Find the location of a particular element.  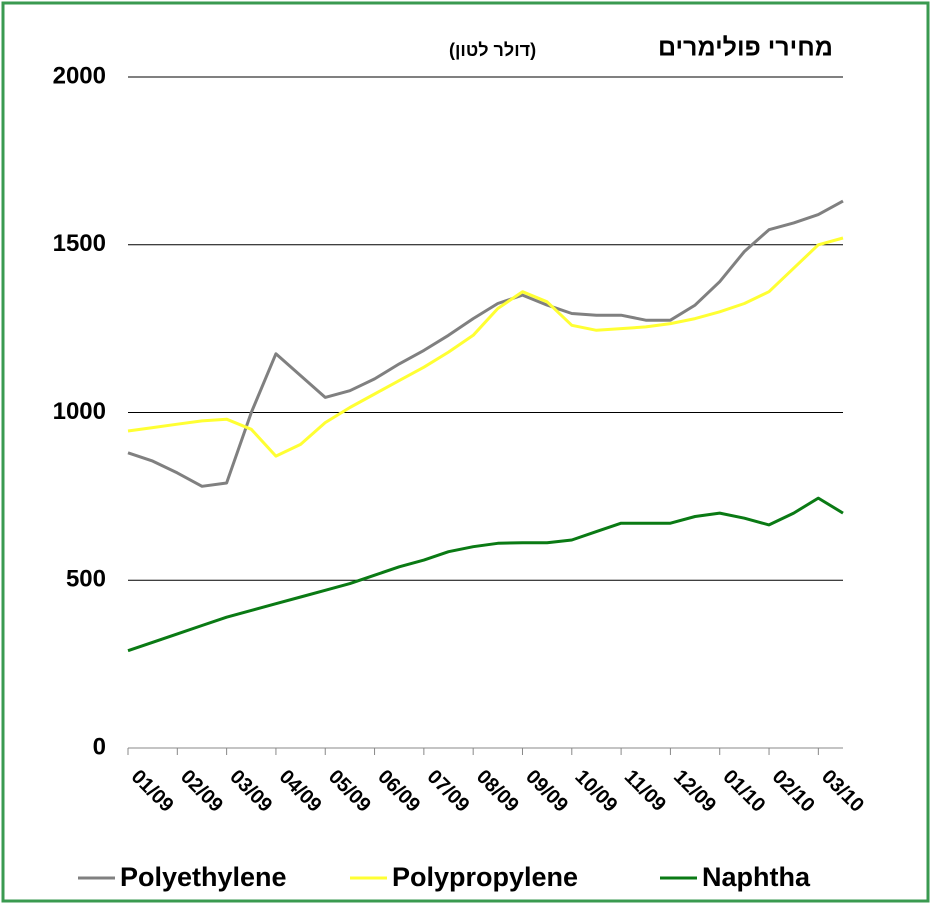

y-tick-label: 1500 is located at coordinates (79, 243).